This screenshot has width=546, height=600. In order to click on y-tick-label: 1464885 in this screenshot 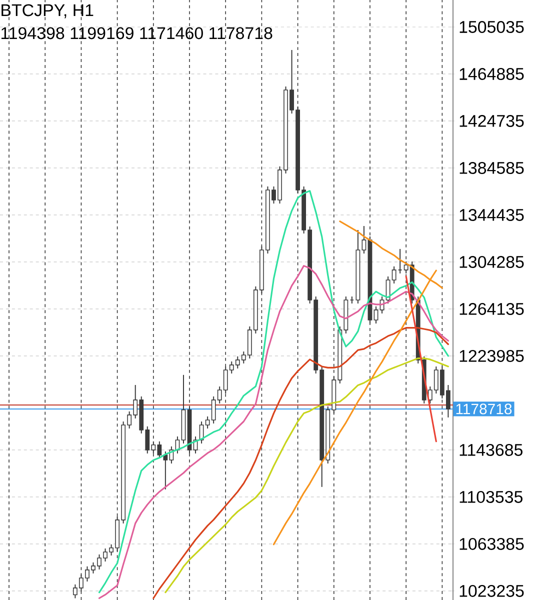, I will do `click(492, 74)`.